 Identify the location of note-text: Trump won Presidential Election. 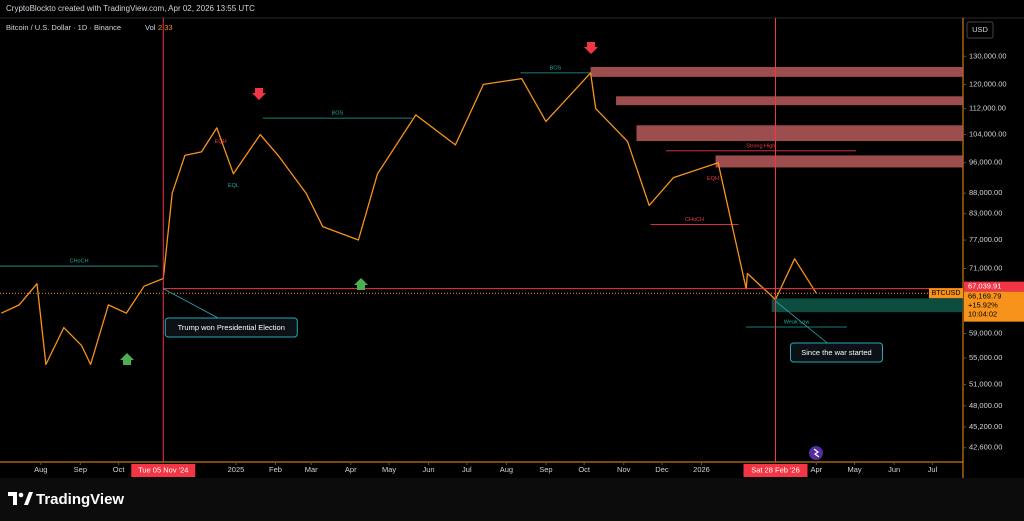
(231, 327).